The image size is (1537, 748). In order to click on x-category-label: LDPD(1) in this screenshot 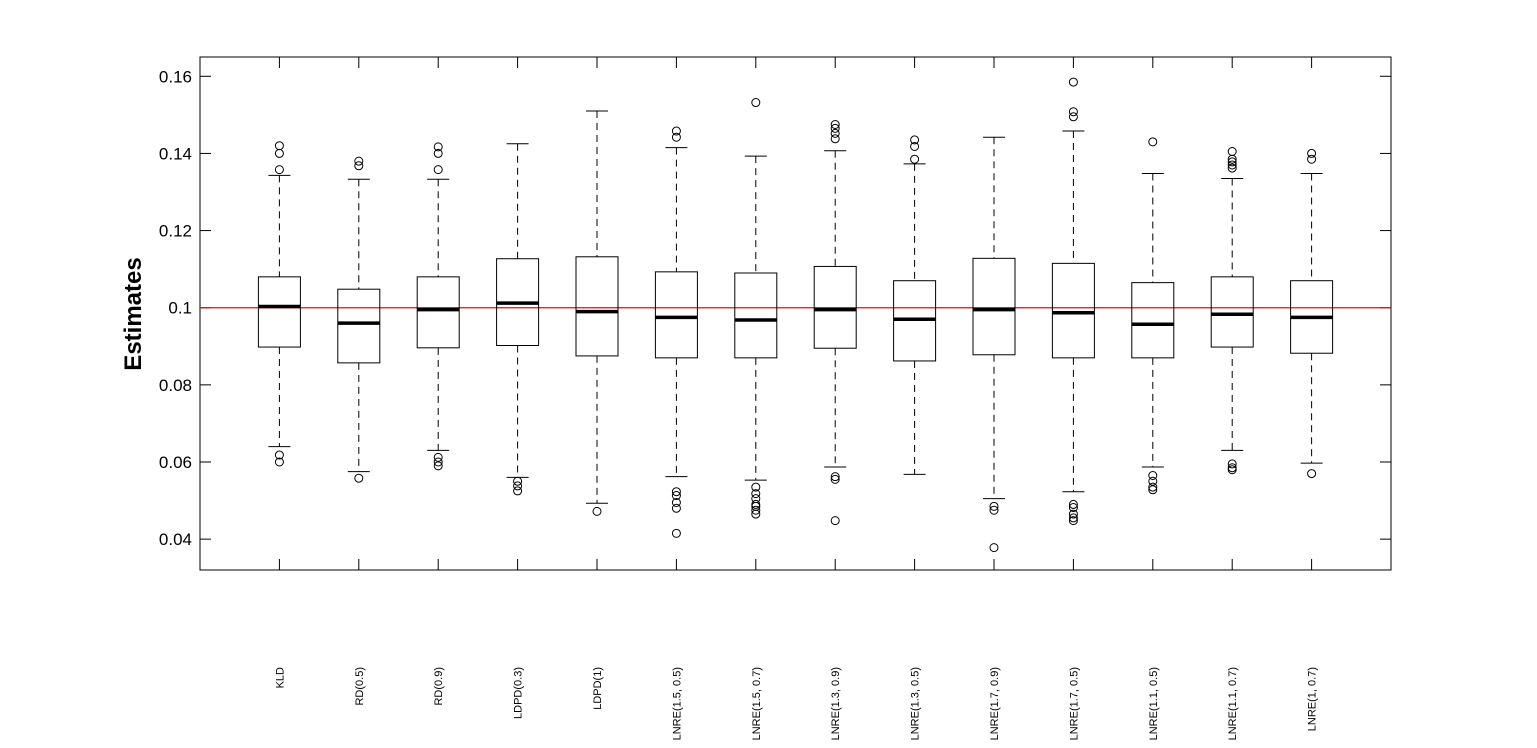, I will do `click(598, 688)`.